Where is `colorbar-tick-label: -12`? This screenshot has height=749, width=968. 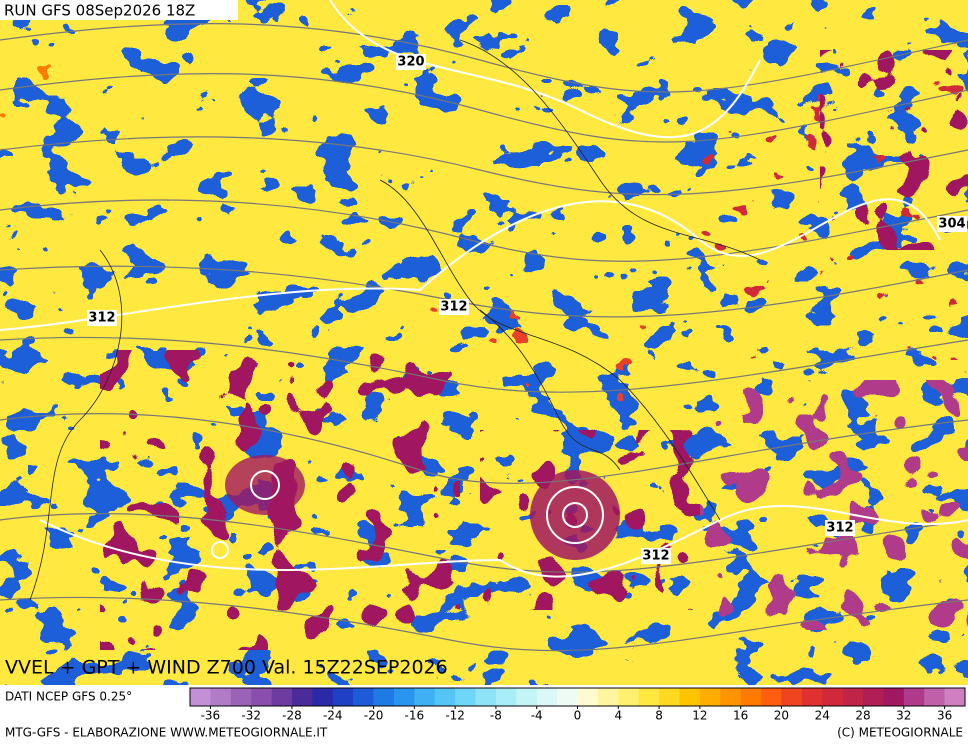
colorbar-tick-label: -12 is located at coordinates (455, 716).